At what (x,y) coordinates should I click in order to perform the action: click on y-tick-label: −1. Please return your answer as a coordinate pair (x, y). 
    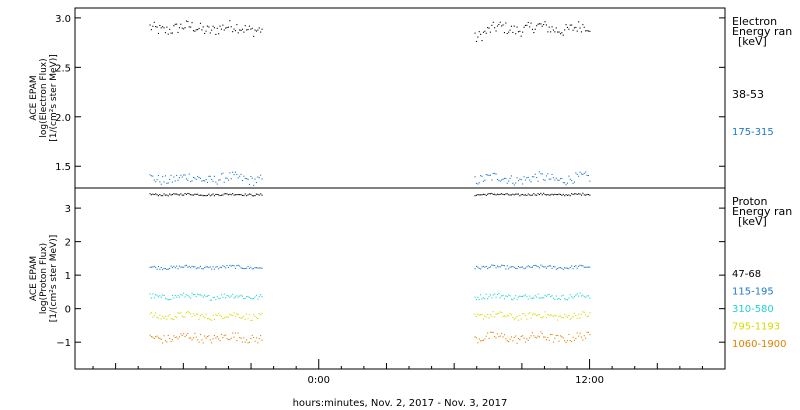
    Looking at the image, I should click on (63, 343).